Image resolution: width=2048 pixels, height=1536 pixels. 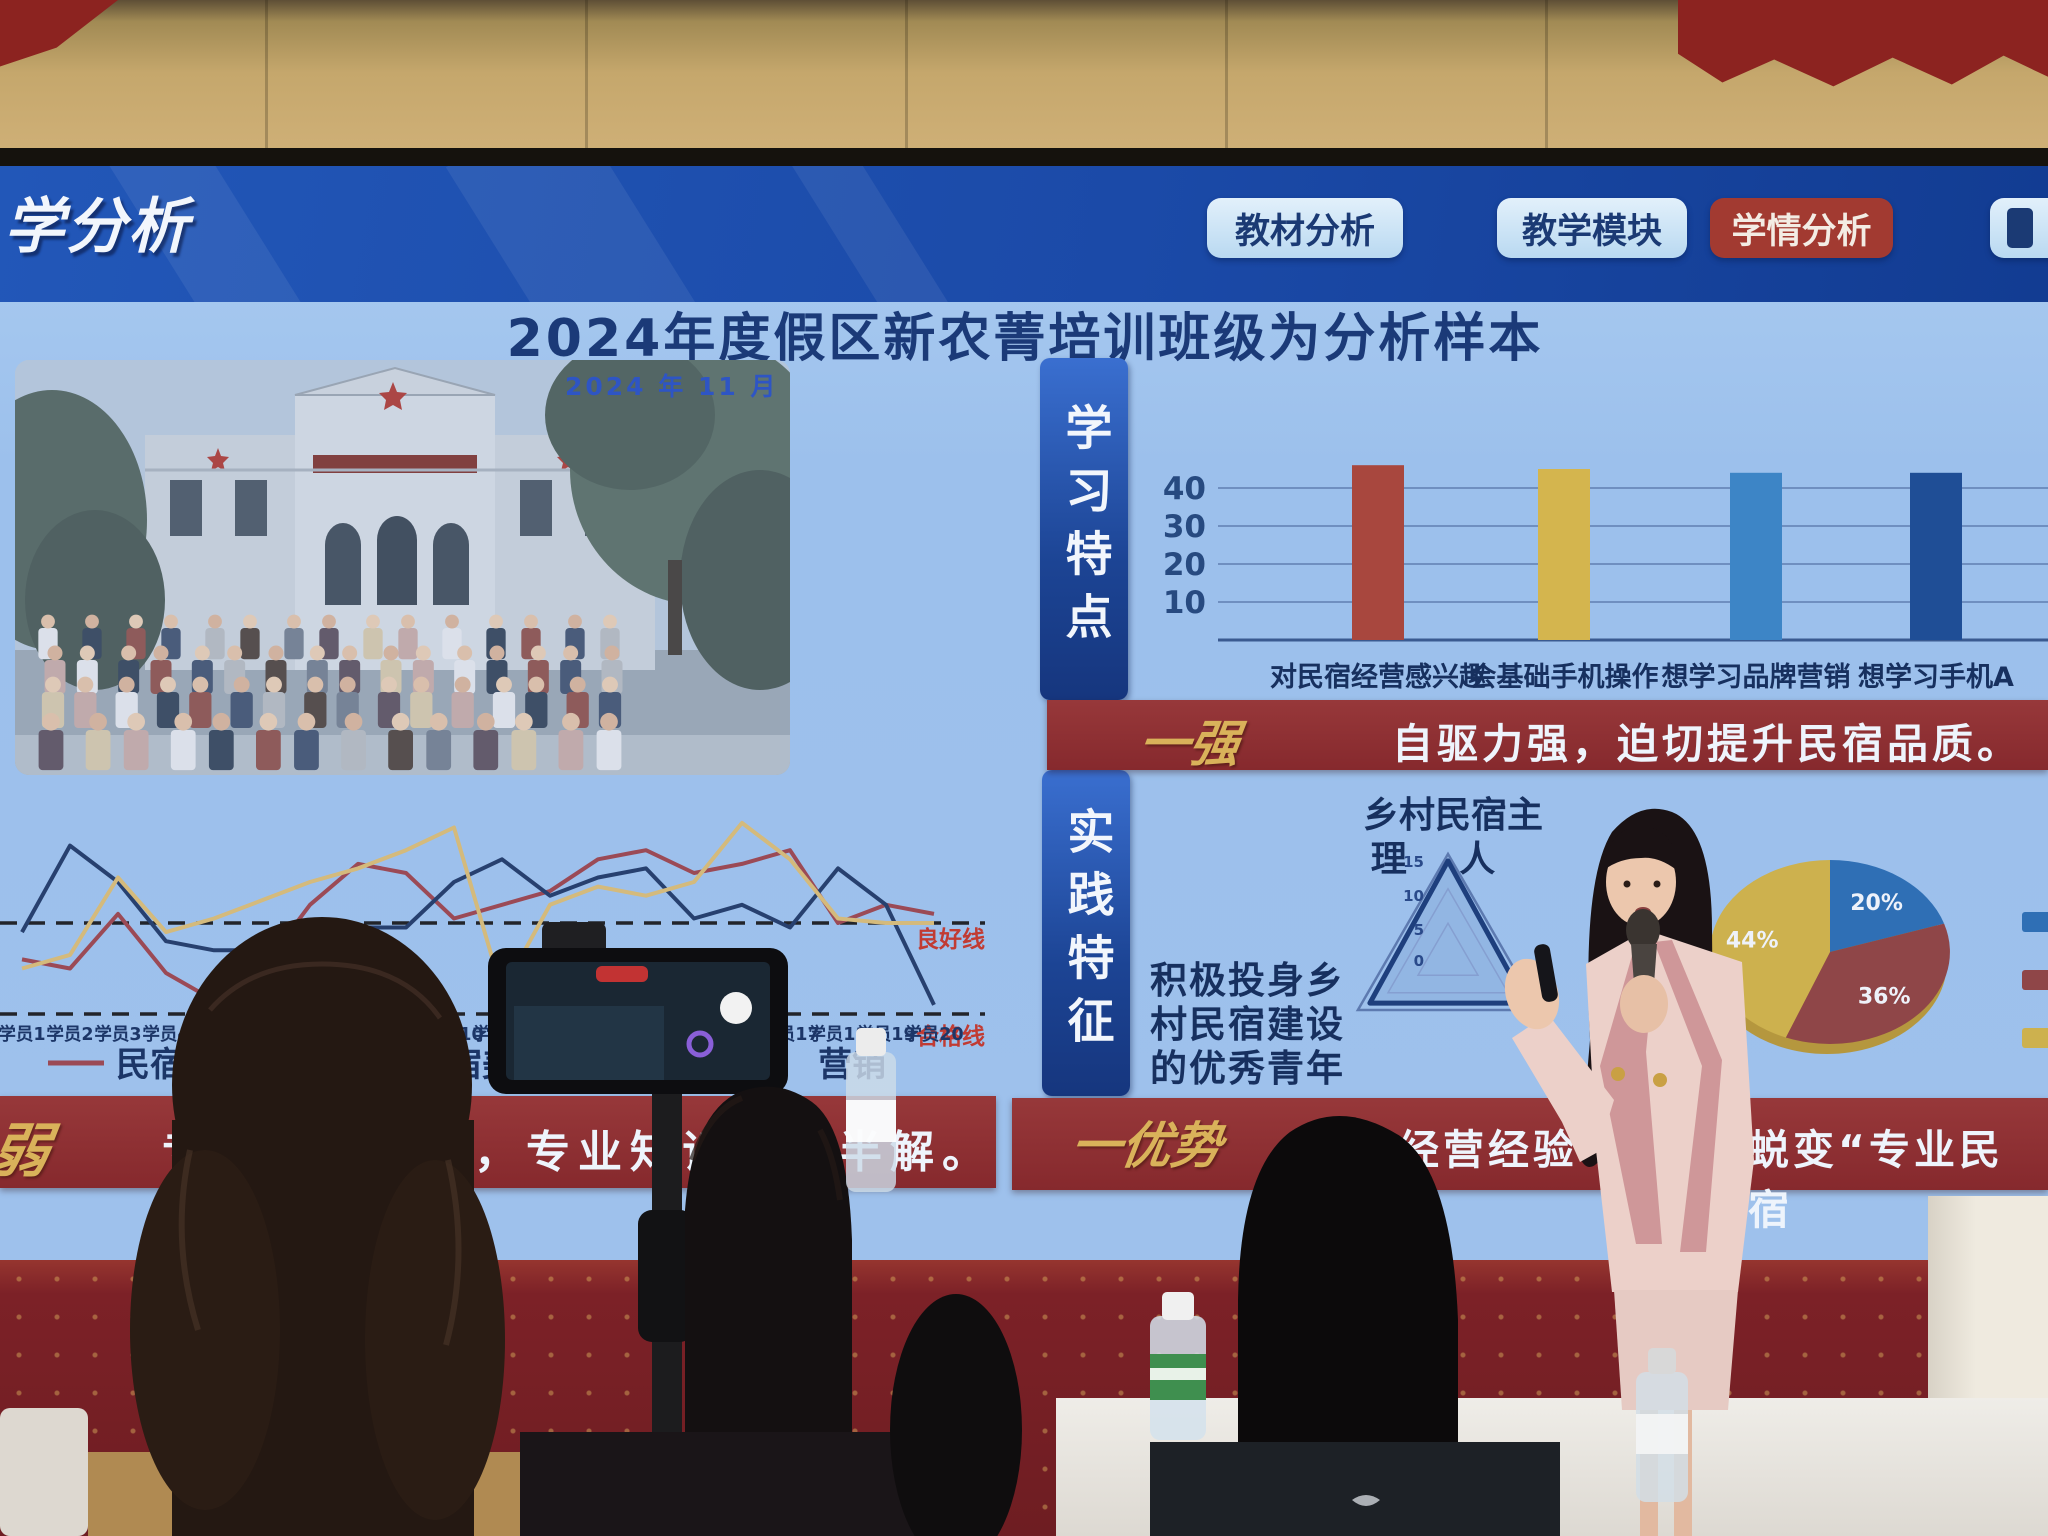 What do you see at coordinates (97, 227) in the screenshot?
I see `lecture-title-partial: 学分析` at bounding box center [97, 227].